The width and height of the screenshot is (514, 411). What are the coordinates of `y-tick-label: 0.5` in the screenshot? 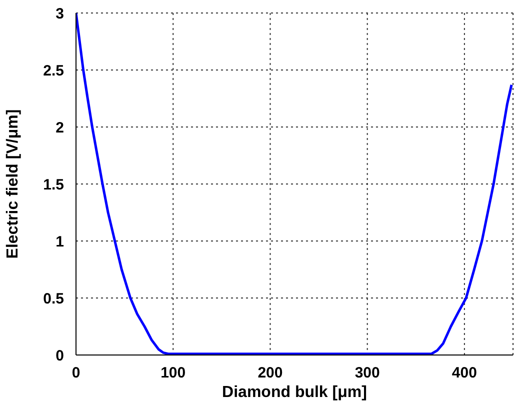 It's located at (53, 299).